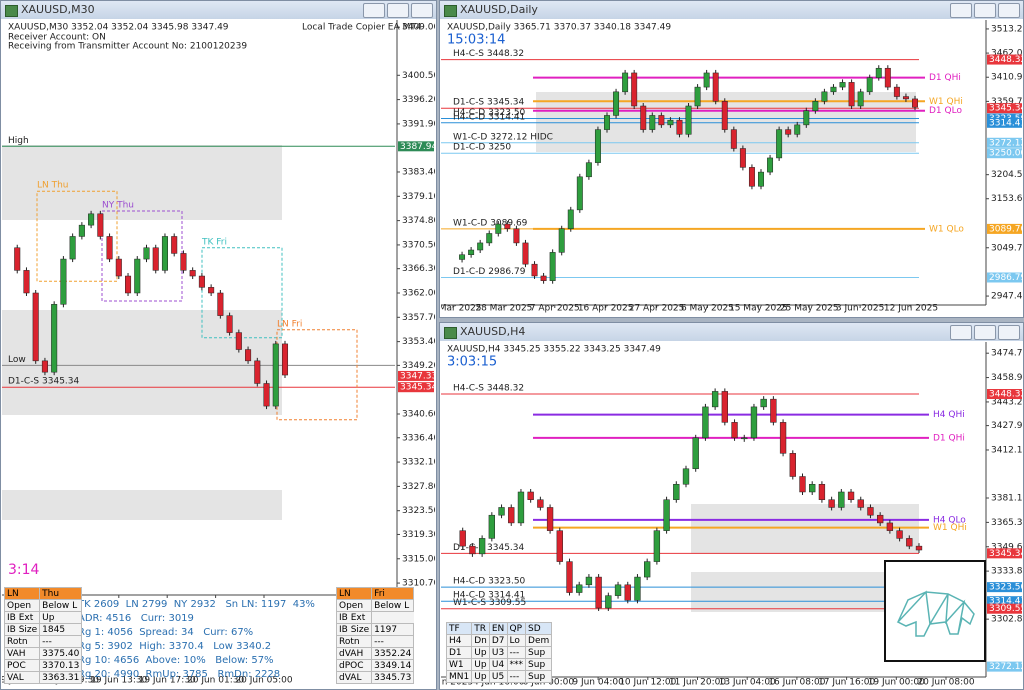 The height and width of the screenshot is (690, 1024). I want to click on x-tick-label: 12 Jun 2025, so click(911, 309).